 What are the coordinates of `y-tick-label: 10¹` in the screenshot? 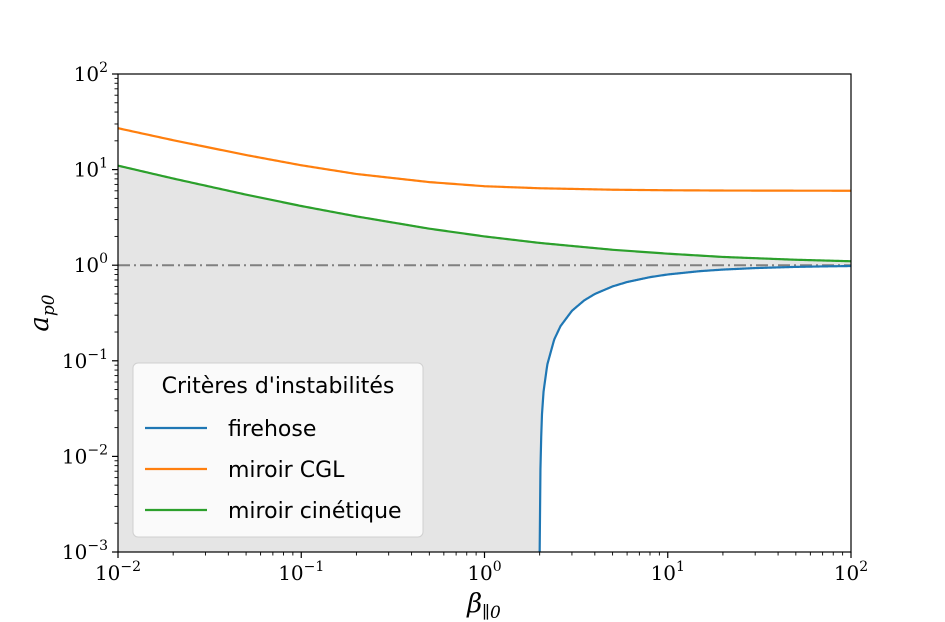 It's located at (91, 169).